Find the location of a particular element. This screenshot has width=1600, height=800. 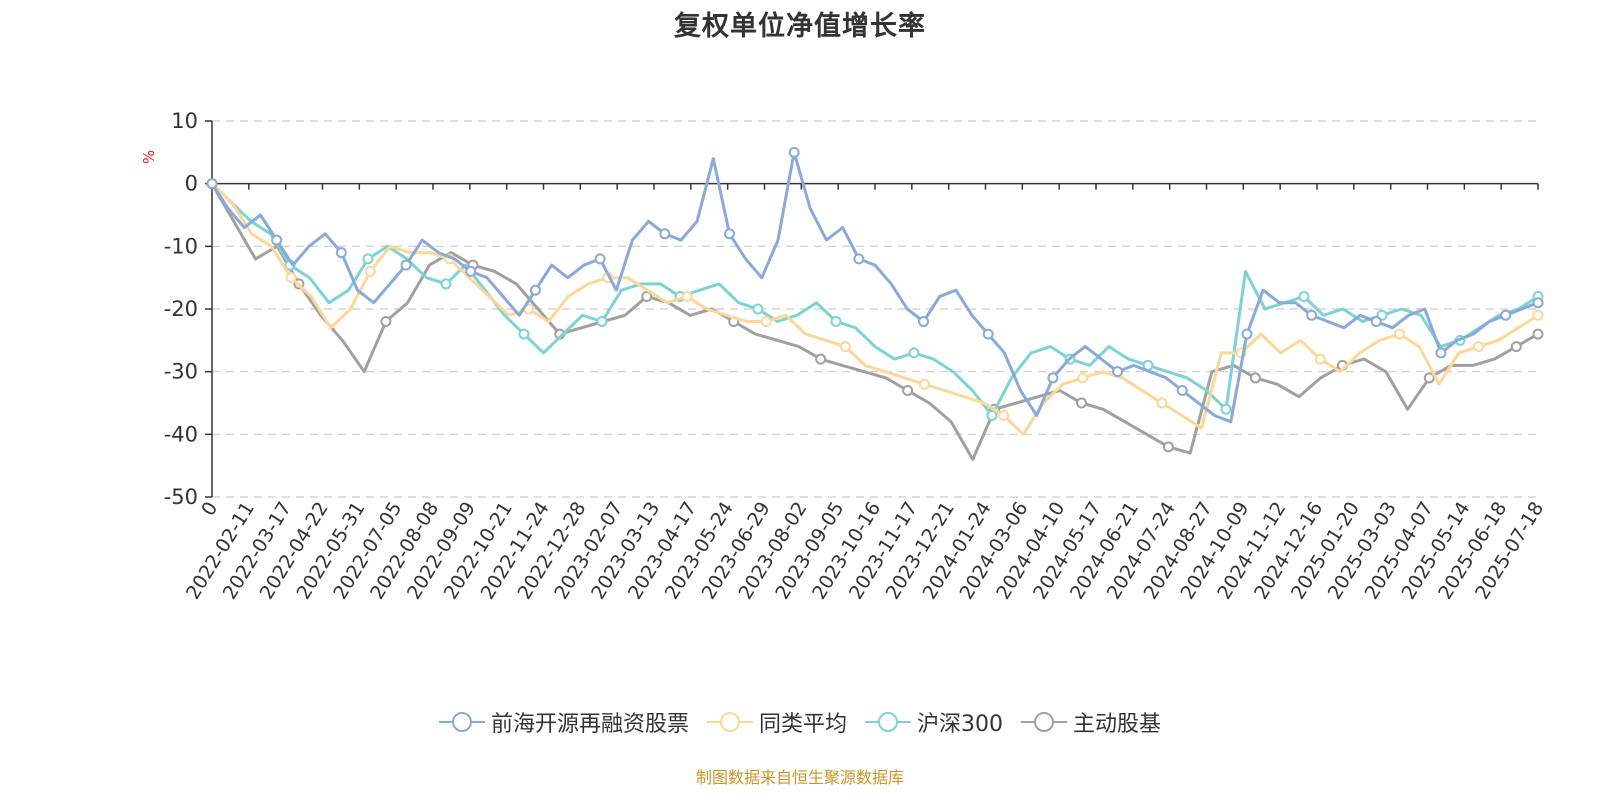

legend-item-csi300: 沪深300 is located at coordinates (934, 722).